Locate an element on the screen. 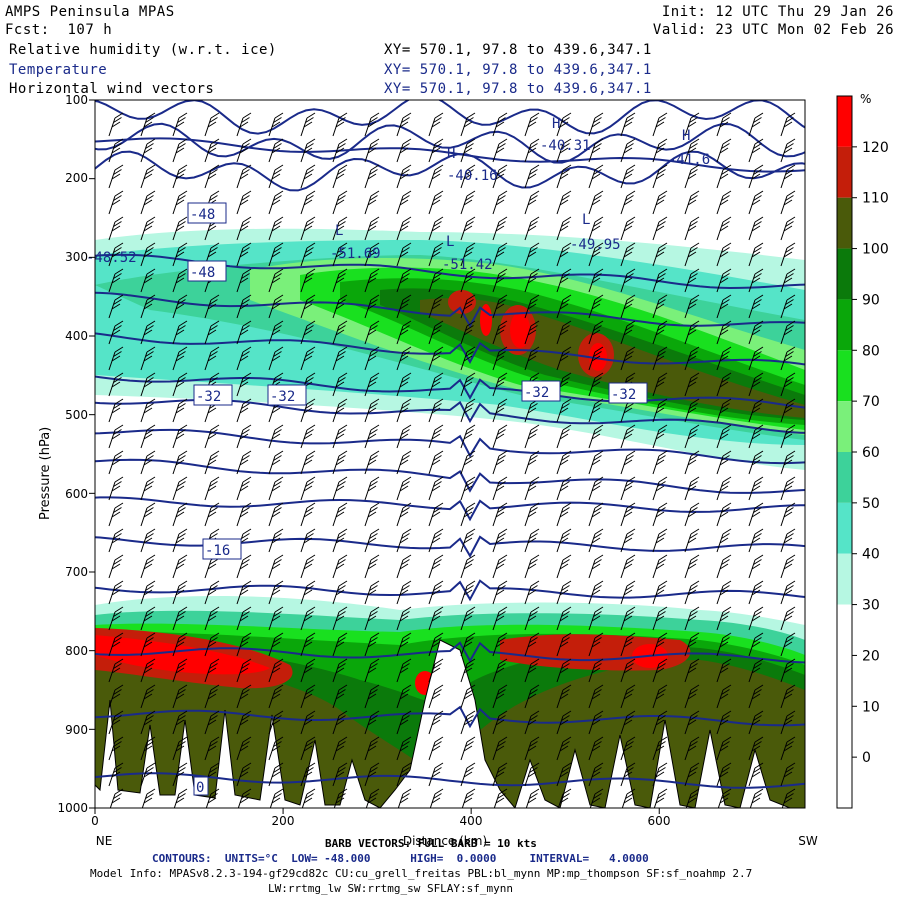 This screenshot has height=900, width=900. contour-label: -32 is located at coordinates (282, 397).